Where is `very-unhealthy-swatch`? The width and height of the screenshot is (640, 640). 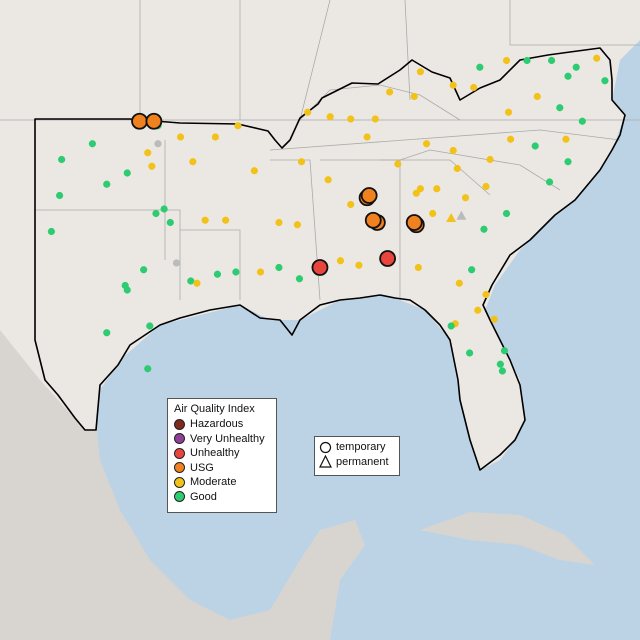
very-unhealthy-swatch is located at coordinates (179, 439).